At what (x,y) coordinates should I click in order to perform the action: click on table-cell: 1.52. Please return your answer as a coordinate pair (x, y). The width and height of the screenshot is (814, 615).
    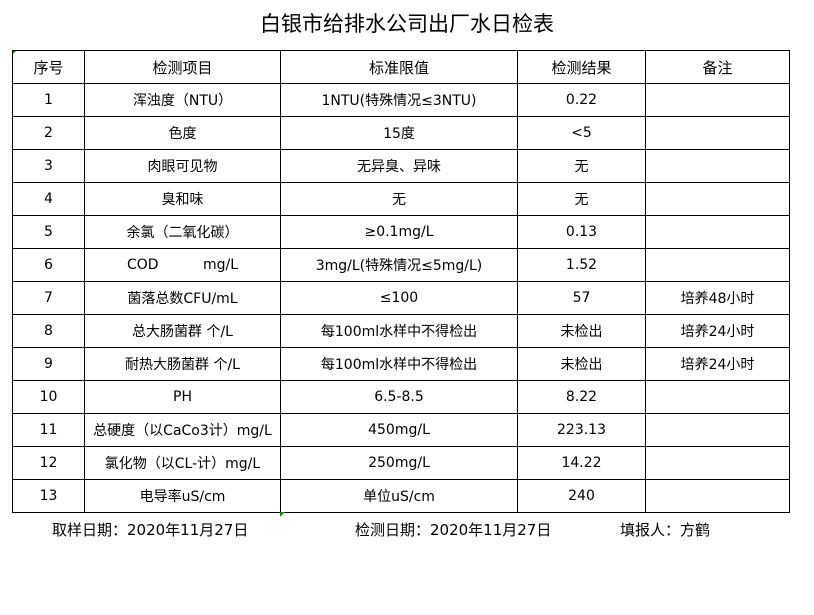
    Looking at the image, I should click on (581, 265).